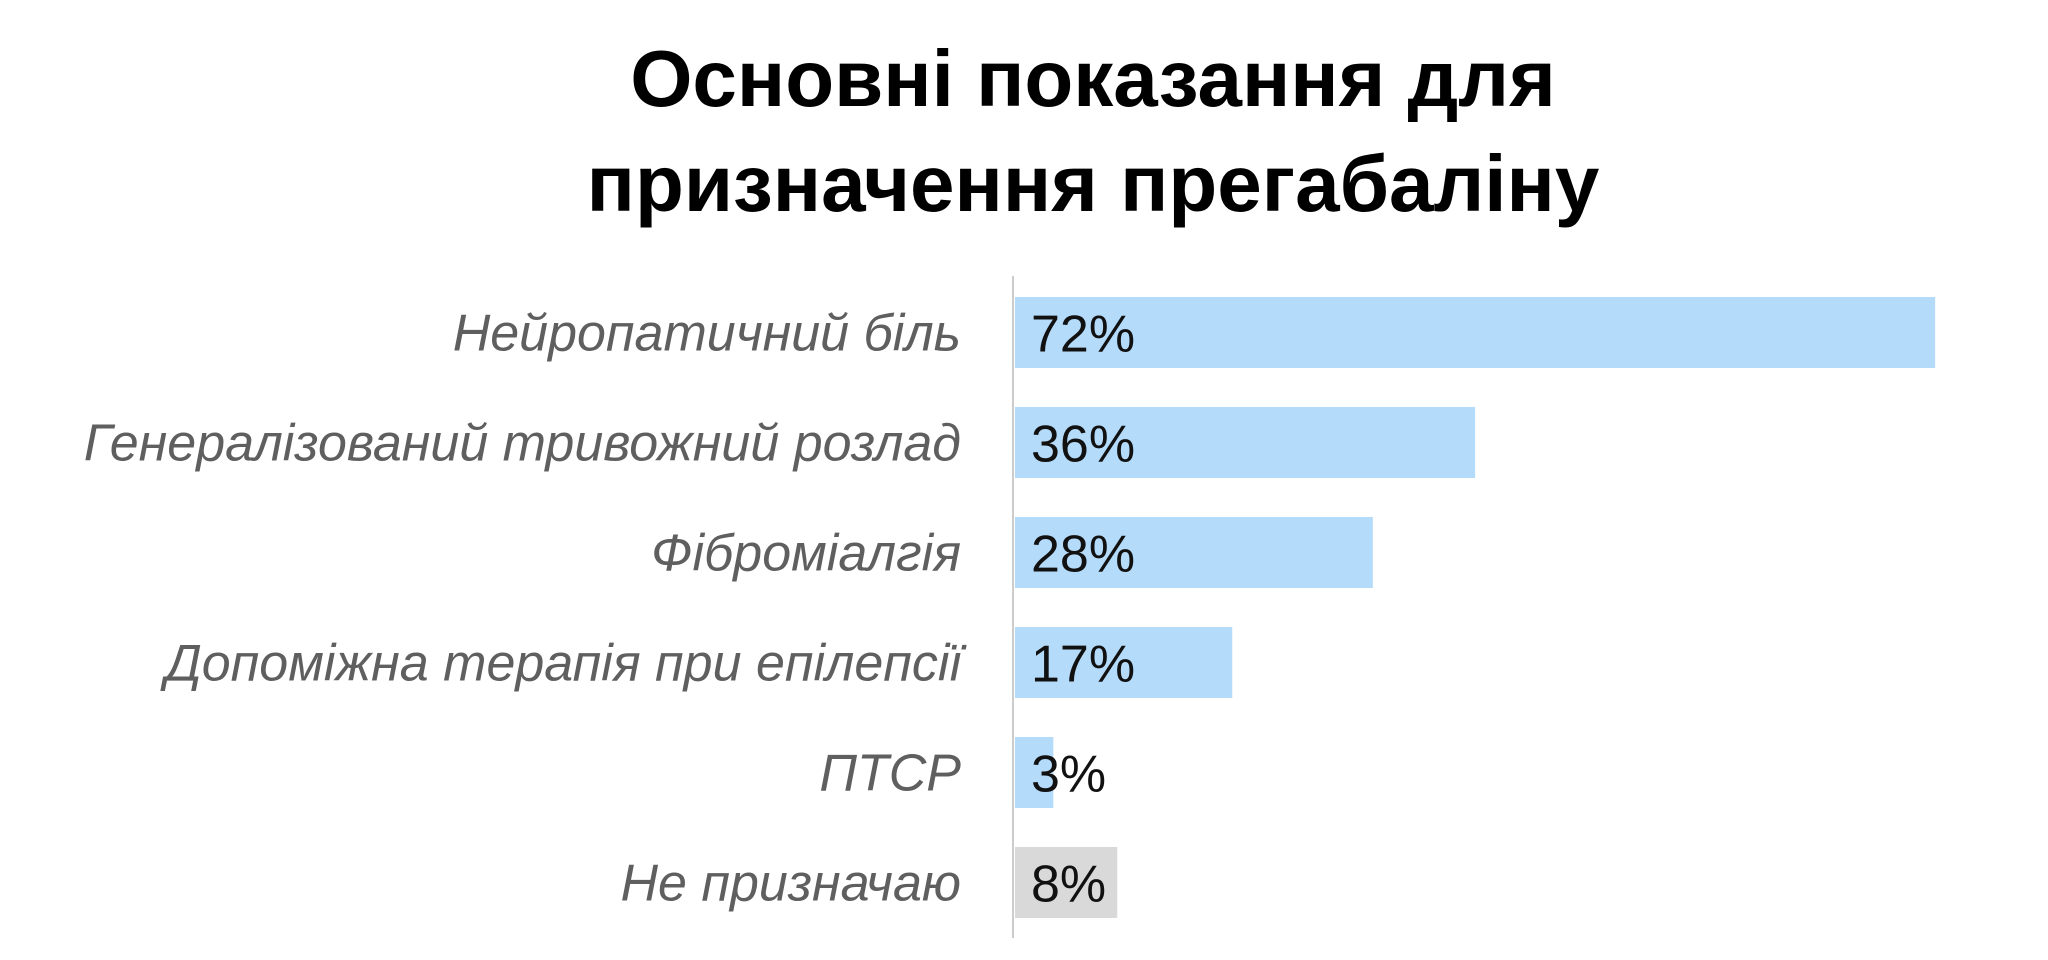  What do you see at coordinates (1083, 445) in the screenshot?
I see `value-label: 36%` at bounding box center [1083, 445].